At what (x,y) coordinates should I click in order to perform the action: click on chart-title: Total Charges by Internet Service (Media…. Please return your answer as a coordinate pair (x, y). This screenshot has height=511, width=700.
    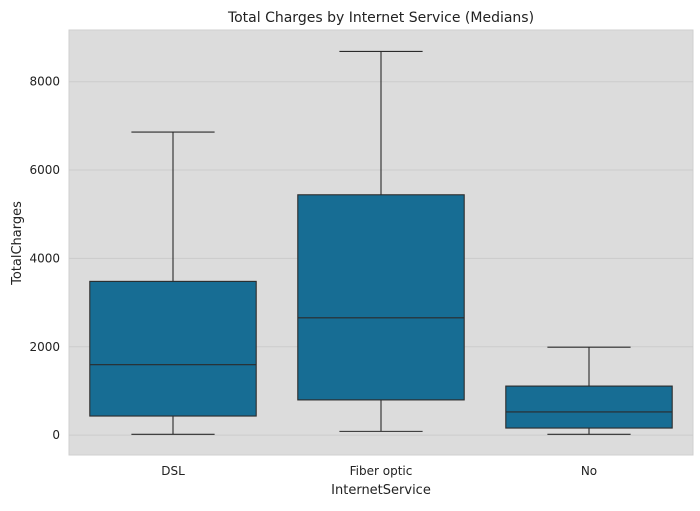
    Looking at the image, I should click on (380, 18).